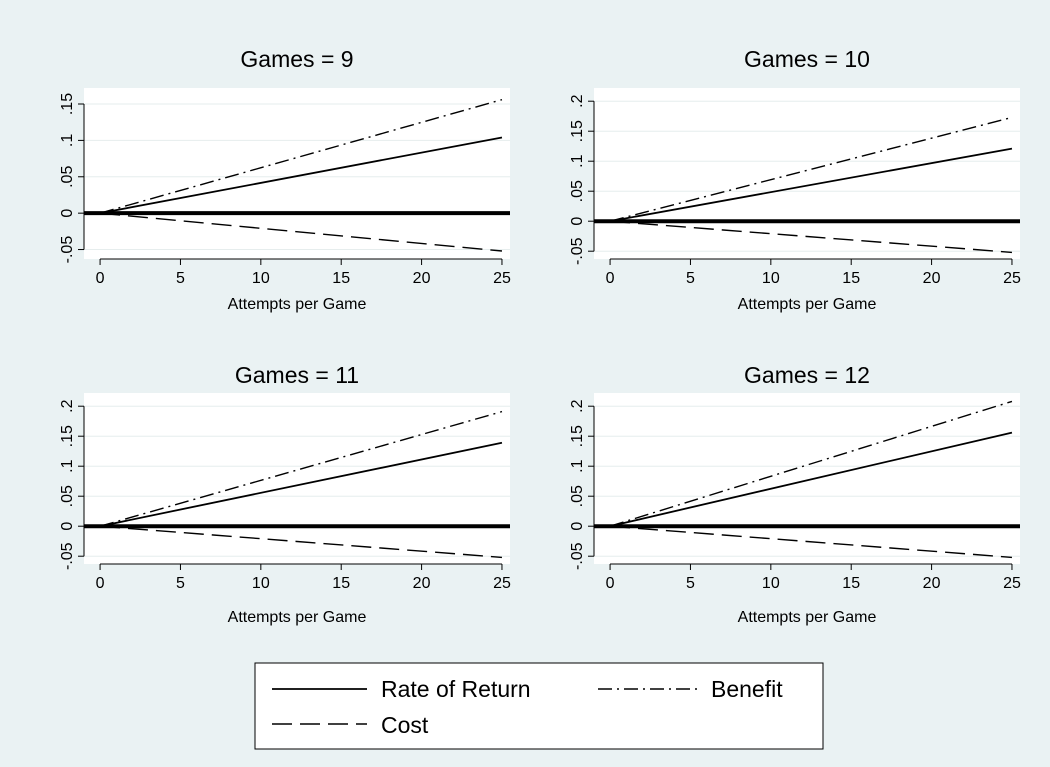 The width and height of the screenshot is (1050, 767). I want to click on panel-title: Games = 9, so click(296, 59).